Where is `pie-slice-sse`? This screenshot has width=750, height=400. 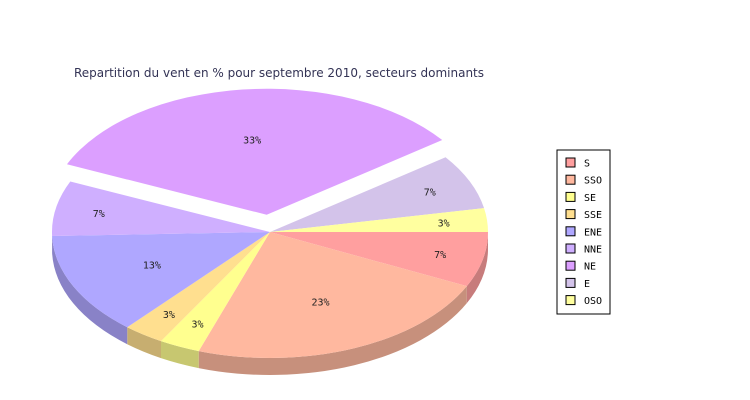
pie-slice-sse is located at coordinates (198, 287).